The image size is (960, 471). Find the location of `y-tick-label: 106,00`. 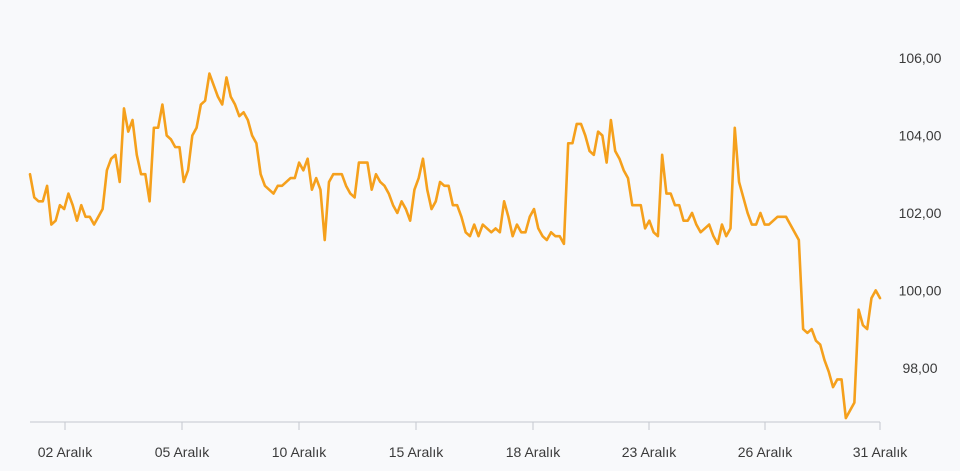

y-tick-label: 106,00 is located at coordinates (920, 58).